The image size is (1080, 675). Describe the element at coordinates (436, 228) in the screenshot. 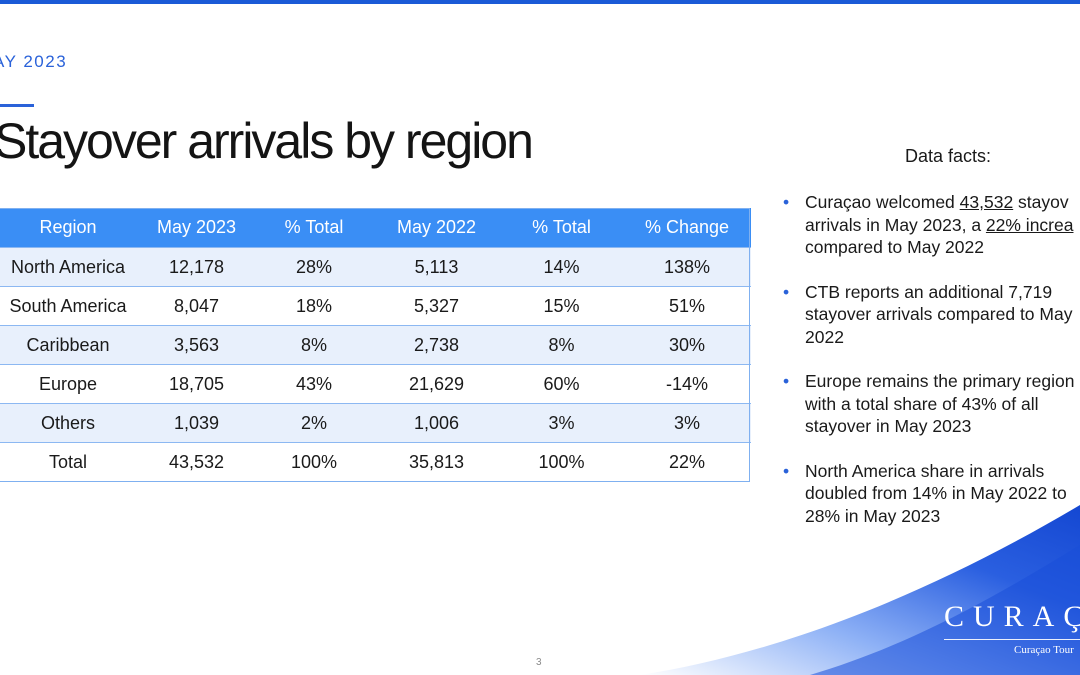

I see `column-header: May 2022` at that location.